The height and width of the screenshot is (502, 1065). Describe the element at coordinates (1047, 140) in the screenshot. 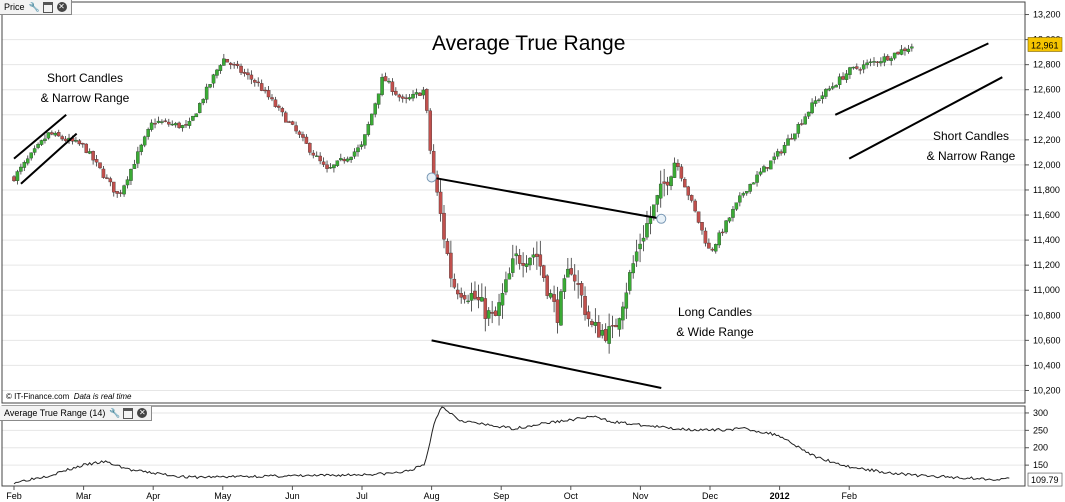

I see `price-tick-label: 12,200` at that location.